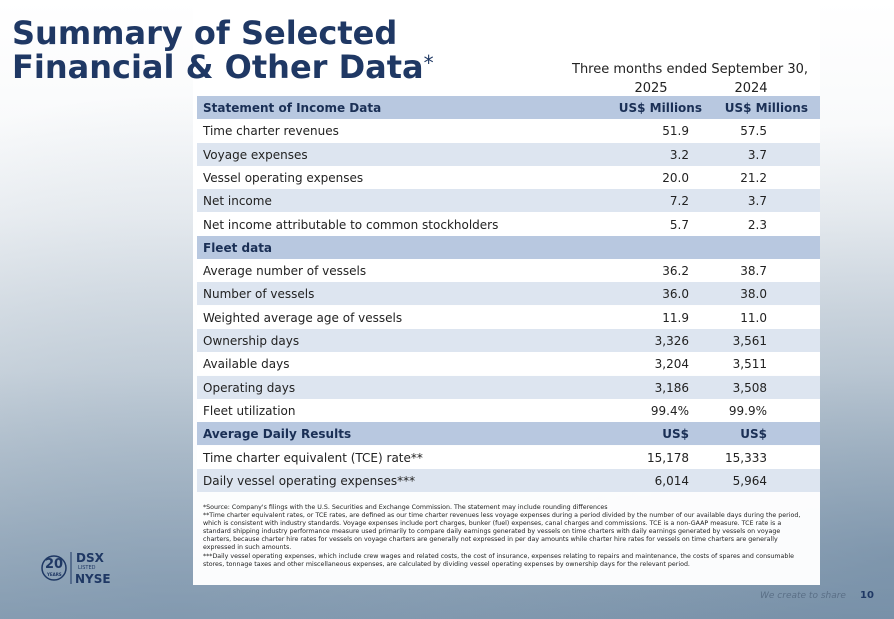 The width and height of the screenshot is (894, 619). What do you see at coordinates (508, 434) in the screenshot?
I see `section-header: Average Daily Results US$ US$` at bounding box center [508, 434].